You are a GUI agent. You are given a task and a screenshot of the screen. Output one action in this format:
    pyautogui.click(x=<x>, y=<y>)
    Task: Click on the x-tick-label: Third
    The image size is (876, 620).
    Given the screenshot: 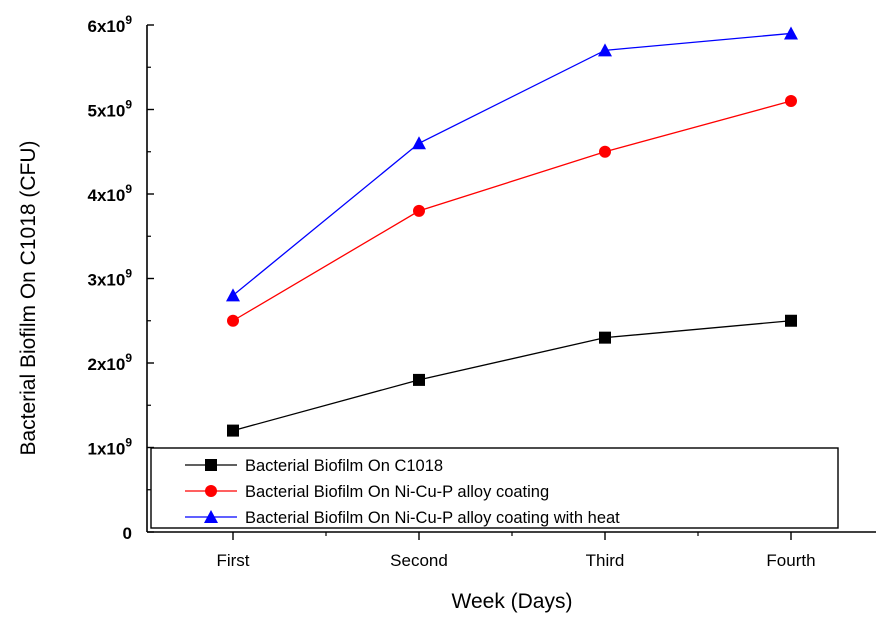 What is the action you would take?
    pyautogui.click(x=605, y=560)
    